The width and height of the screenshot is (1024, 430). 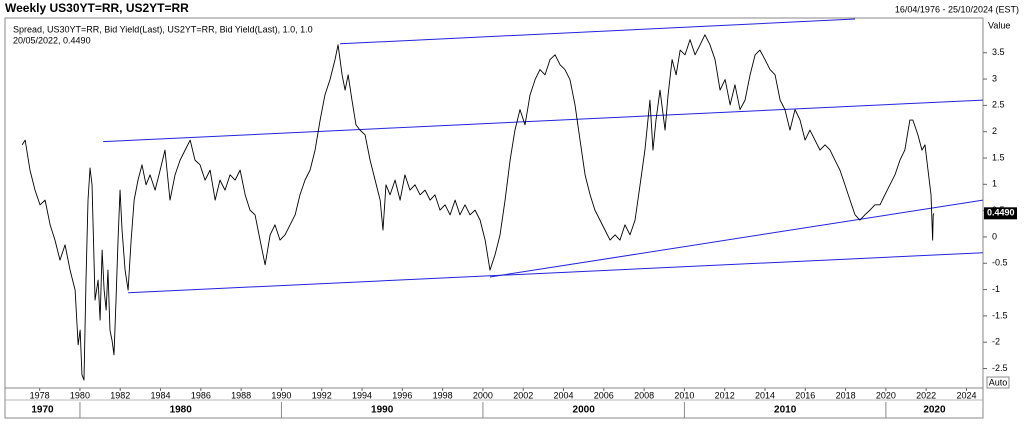 What do you see at coordinates (161, 395) in the screenshot?
I see `x-tick-label: 1984` at bounding box center [161, 395].